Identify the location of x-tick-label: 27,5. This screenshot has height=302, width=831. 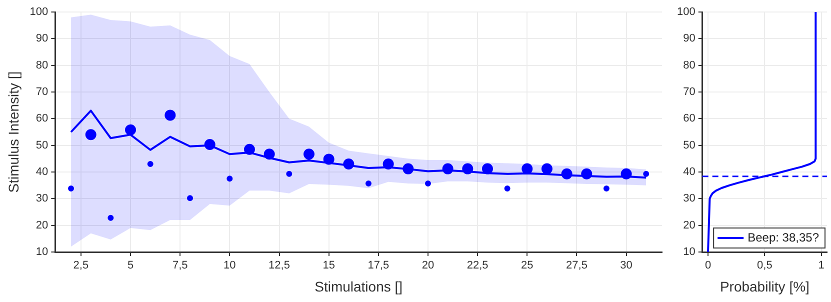
(577, 266).